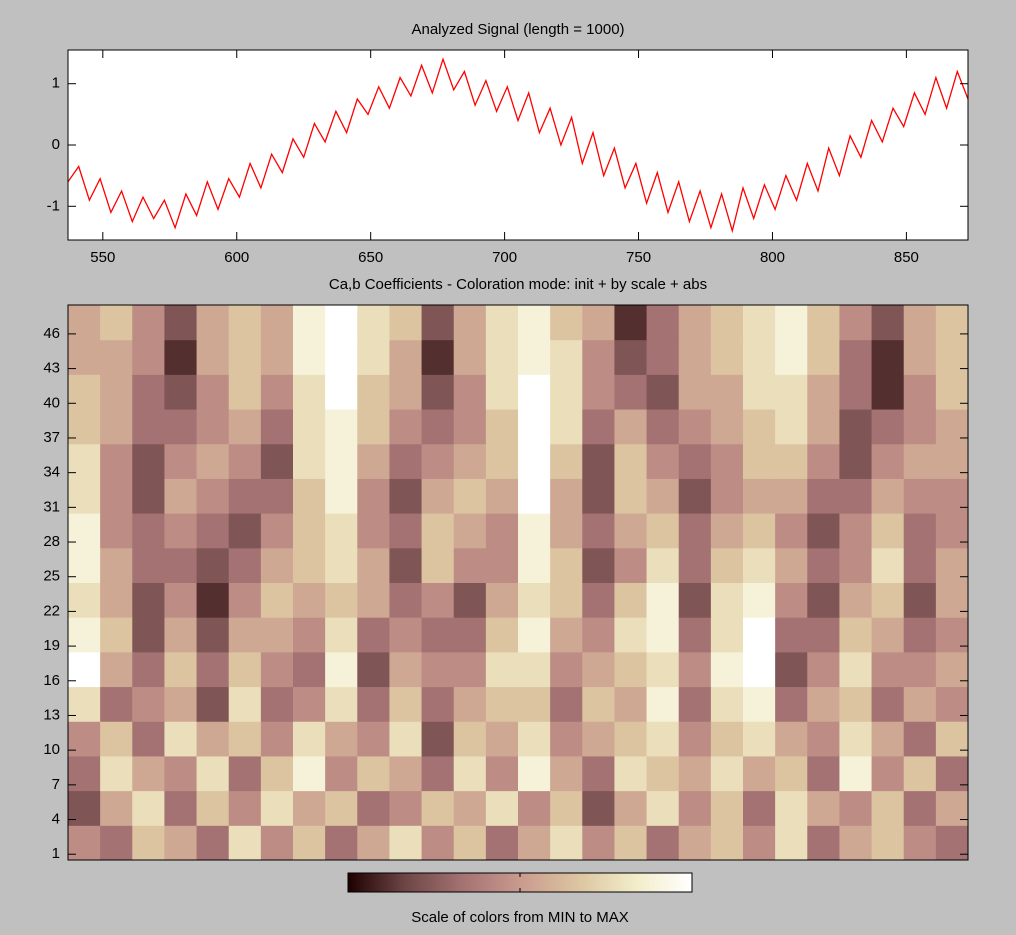 This screenshot has width=1016, height=935. What do you see at coordinates (56, 853) in the screenshot?
I see `y-tick-label: 1` at bounding box center [56, 853].